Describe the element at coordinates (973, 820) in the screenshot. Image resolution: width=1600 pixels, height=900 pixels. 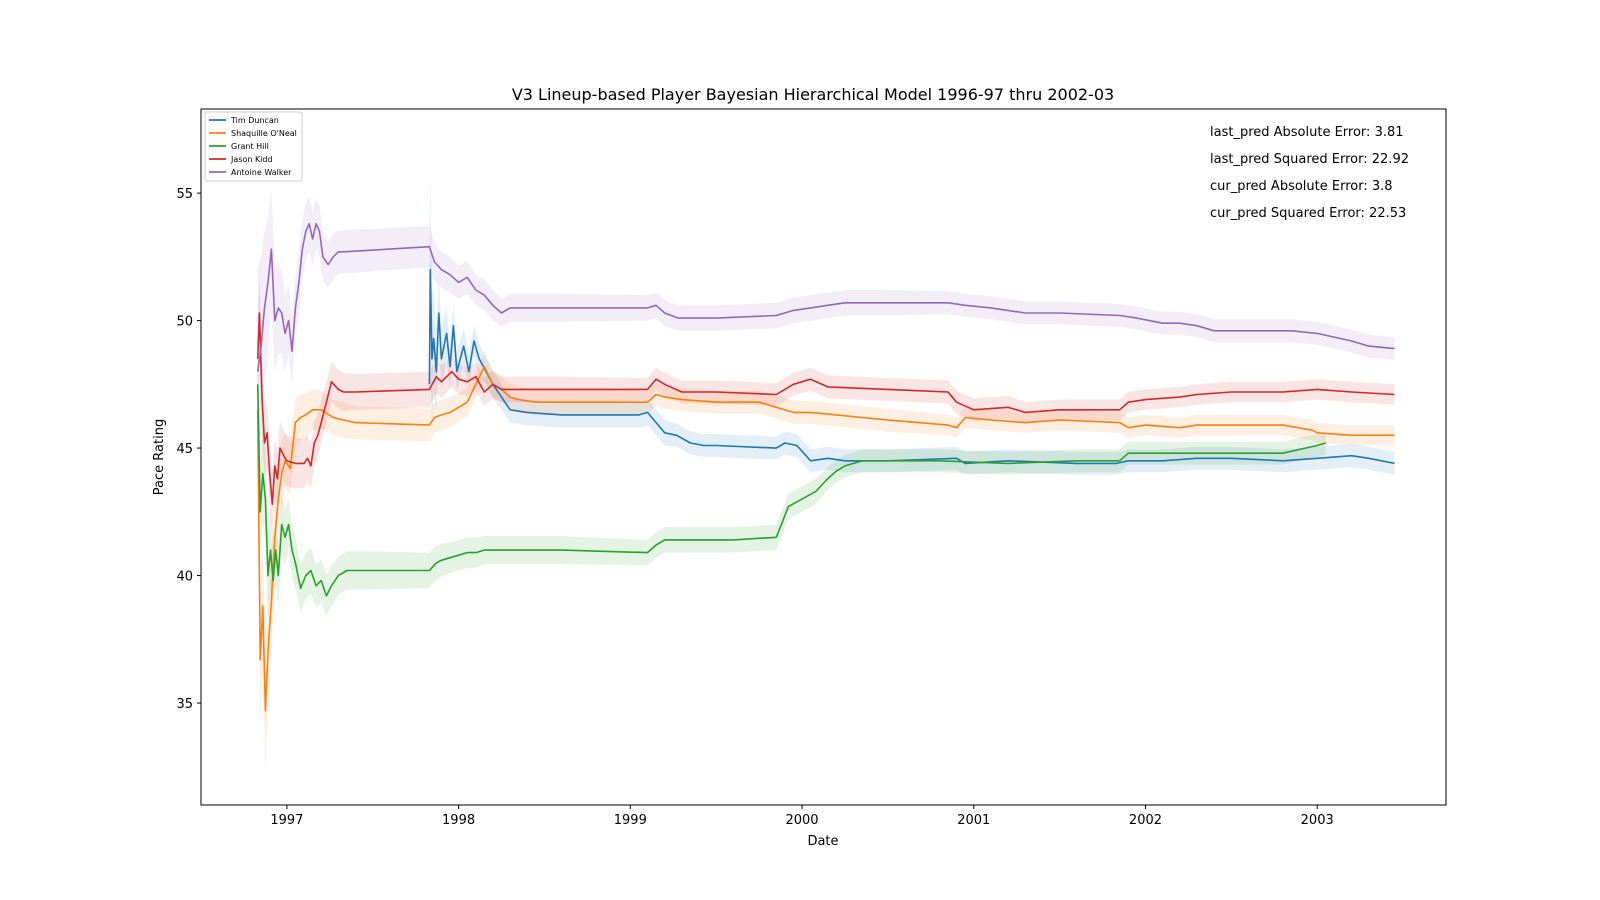
I see `x-tick-label-2001: 2001` at that location.